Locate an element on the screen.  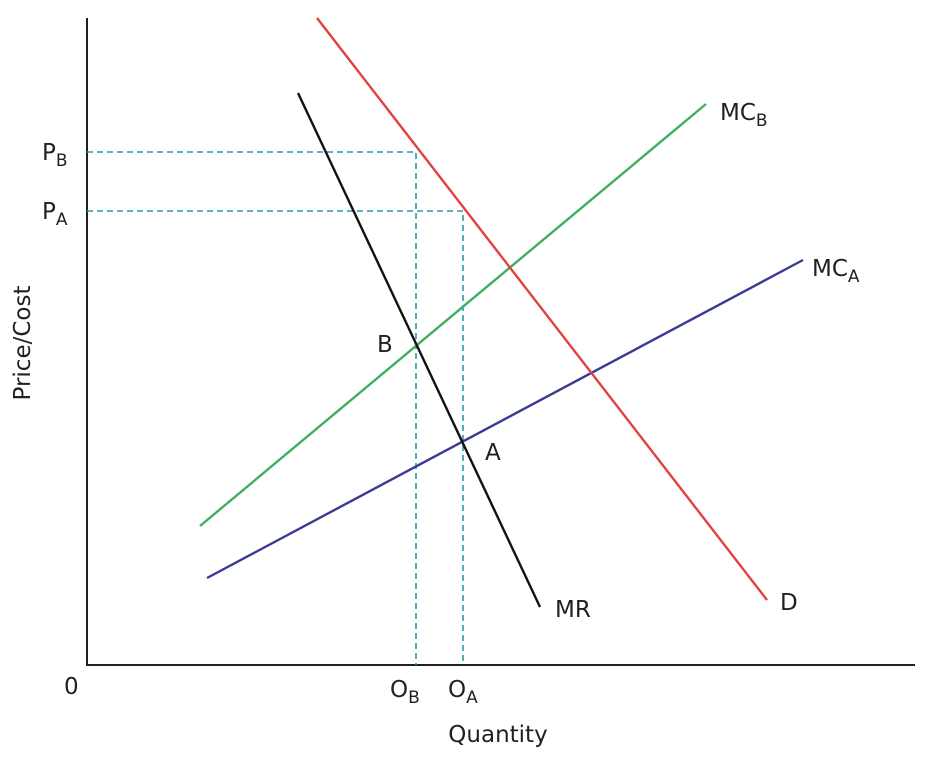
quantity-label-a: OA is located at coordinates (463, 692).